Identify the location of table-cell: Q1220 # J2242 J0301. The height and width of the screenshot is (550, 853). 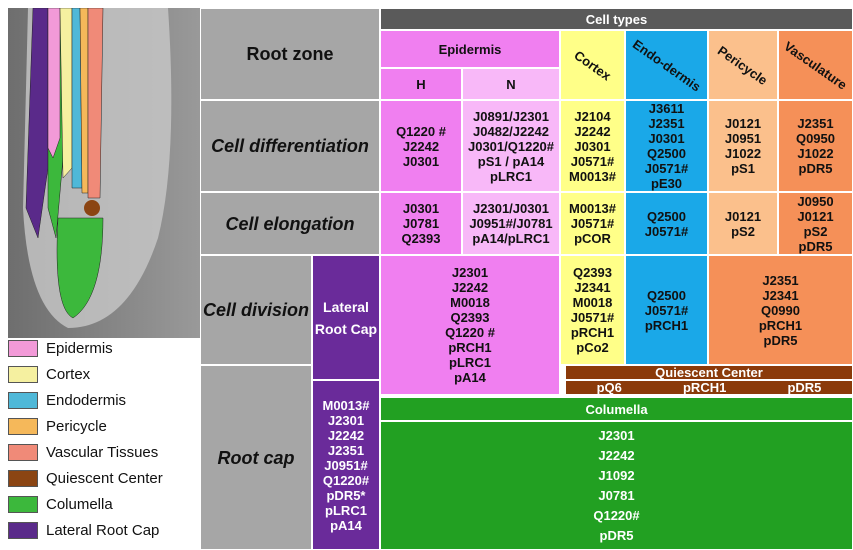
(421, 146).